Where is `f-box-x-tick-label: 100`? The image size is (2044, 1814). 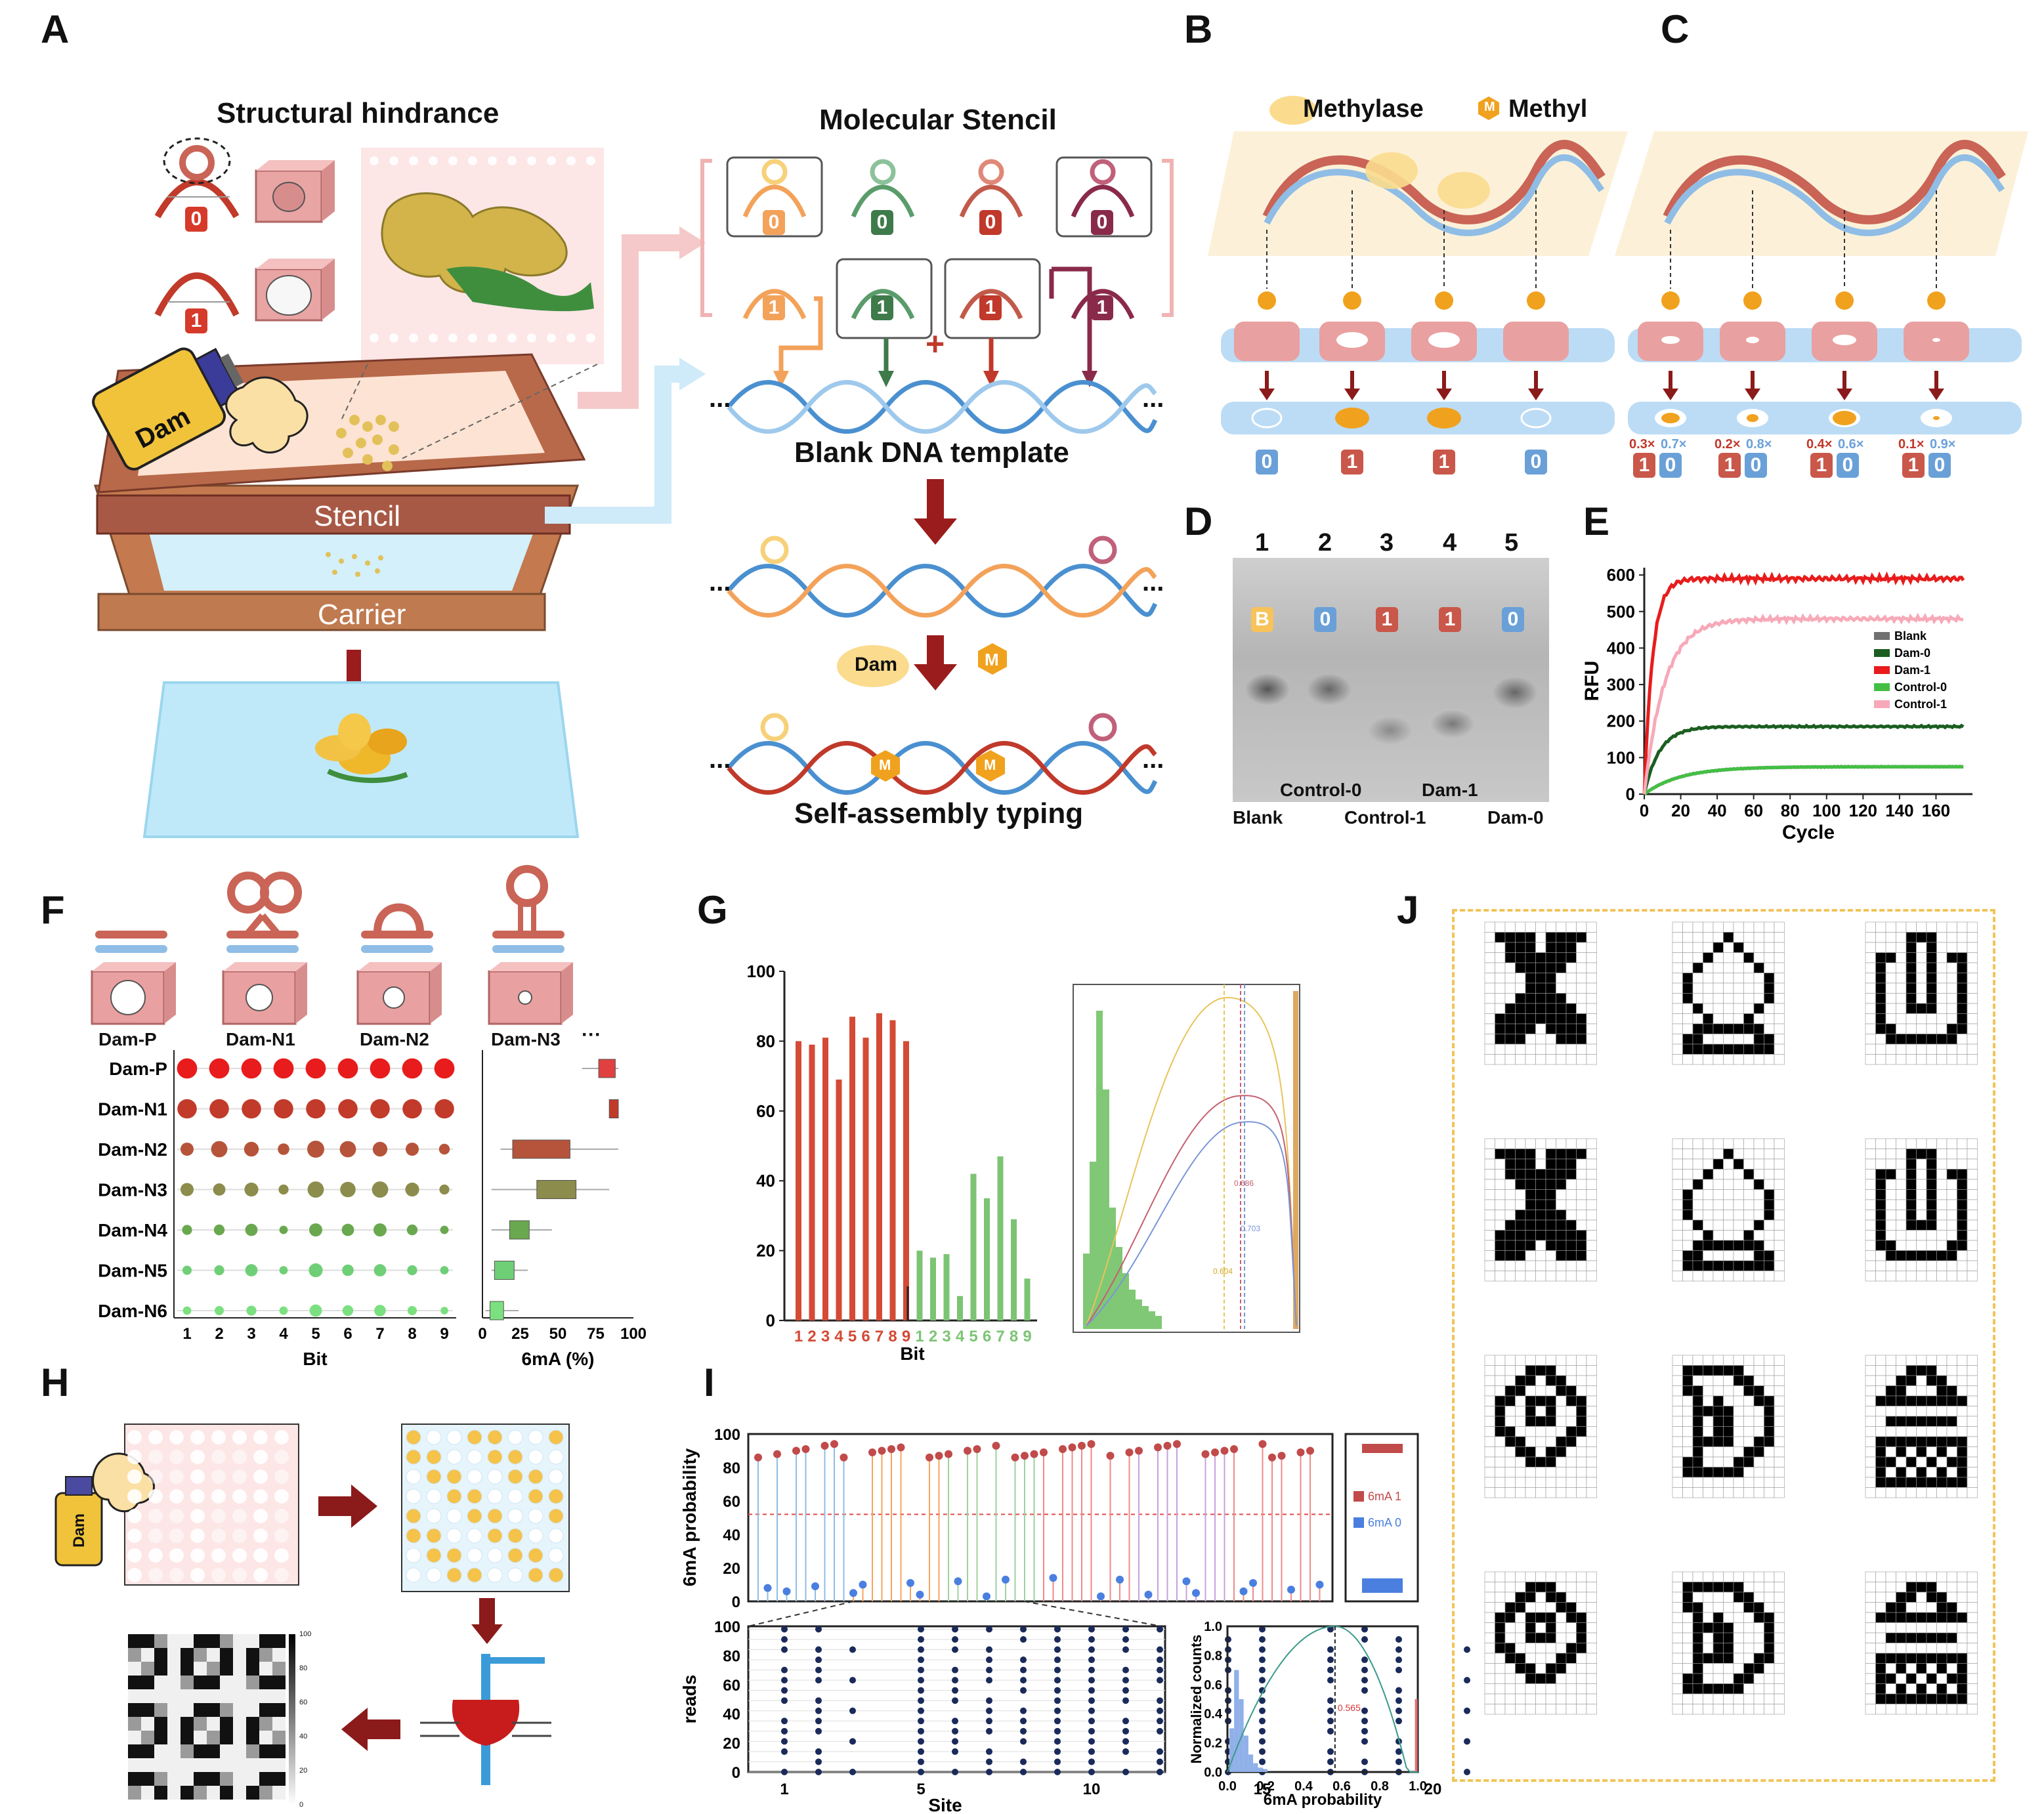 f-box-x-tick-label: 100 is located at coordinates (633, 1334).